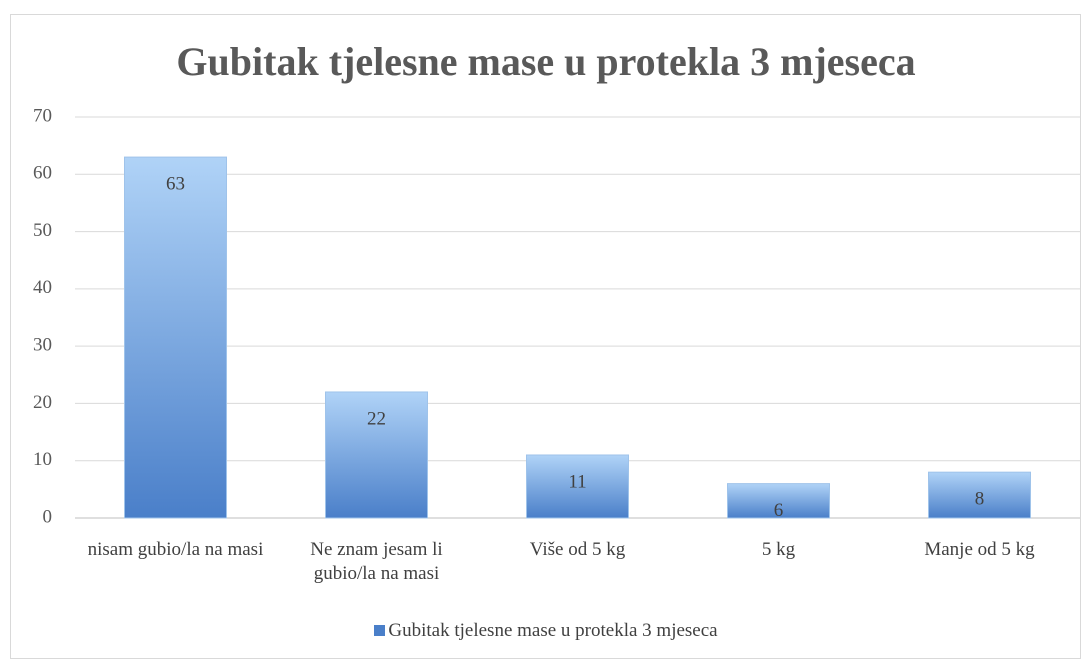  I want to click on data-label: 8, so click(980, 499).